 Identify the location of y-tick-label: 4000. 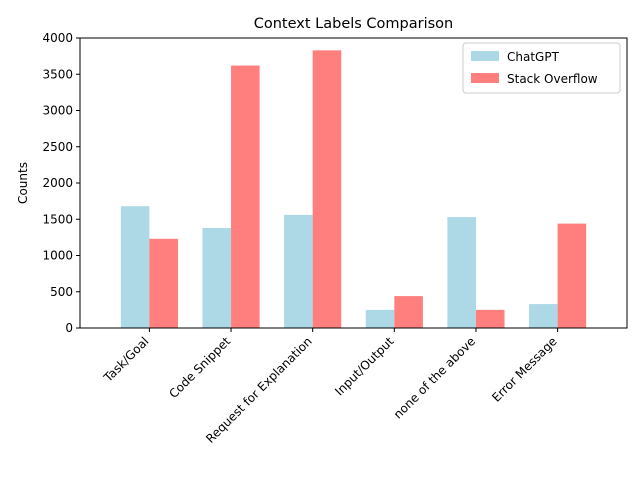
(57, 38).